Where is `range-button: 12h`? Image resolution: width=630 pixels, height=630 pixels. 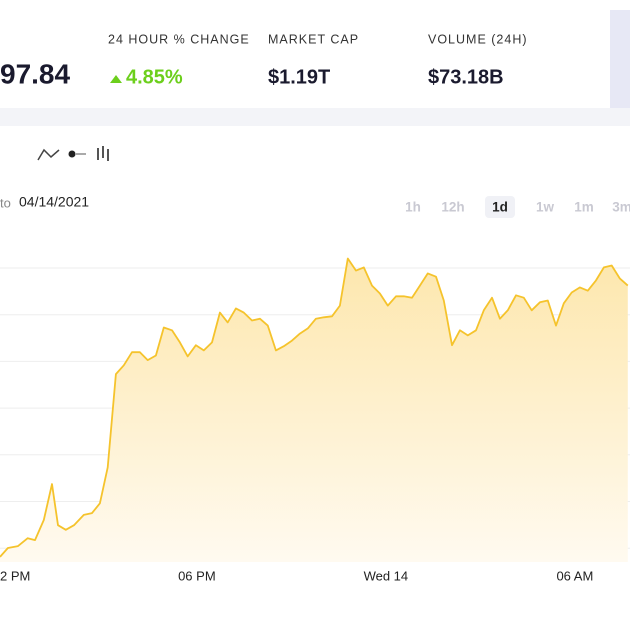 range-button: 12h is located at coordinates (452, 207).